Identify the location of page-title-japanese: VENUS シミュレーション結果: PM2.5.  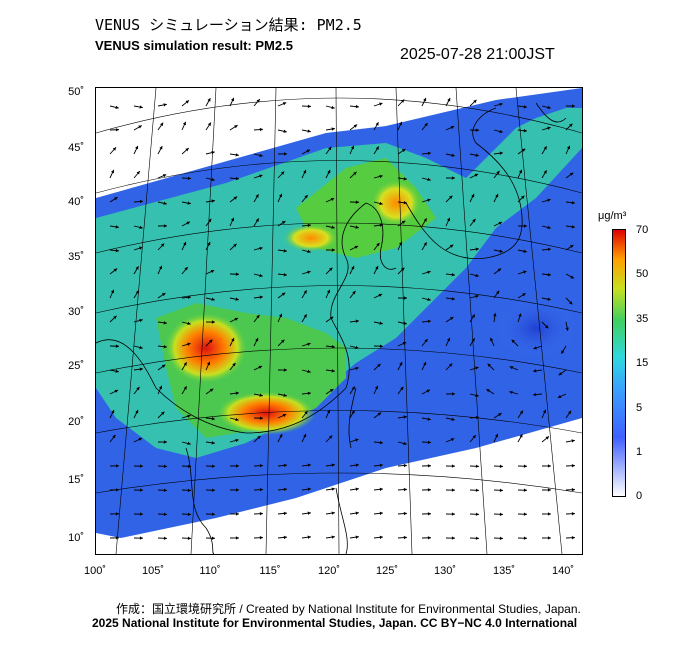
(228, 25).